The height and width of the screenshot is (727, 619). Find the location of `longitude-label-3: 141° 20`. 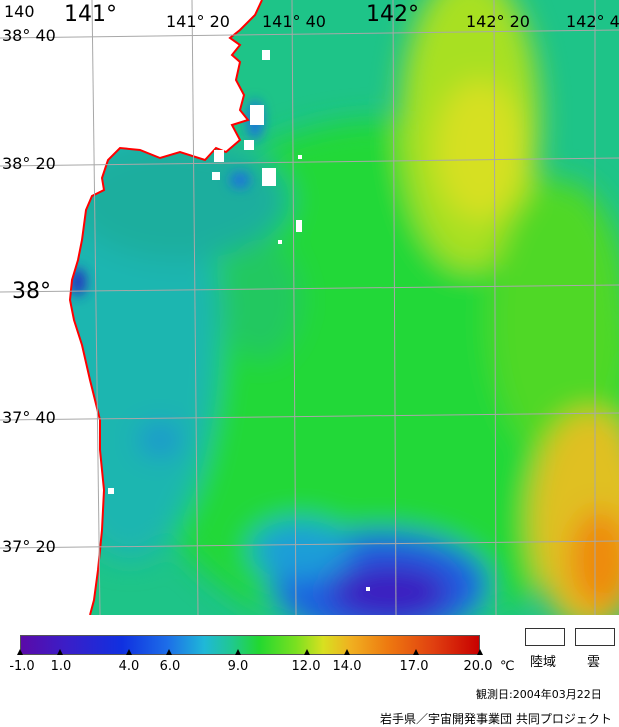

longitude-label-3: 141° 20 is located at coordinates (198, 21).